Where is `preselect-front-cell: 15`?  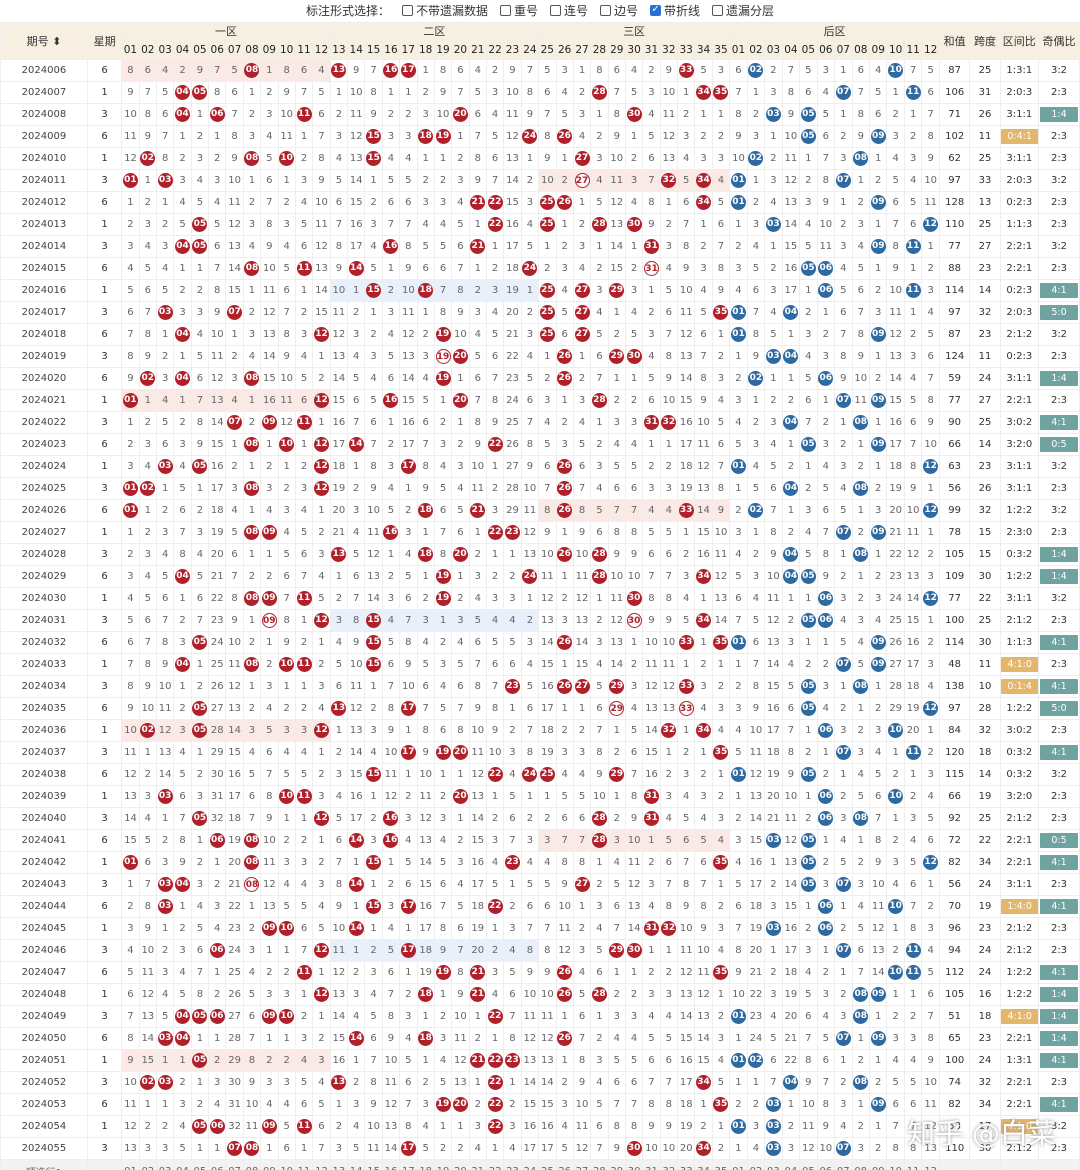 preselect-front-cell: 15 is located at coordinates (373, 1164).